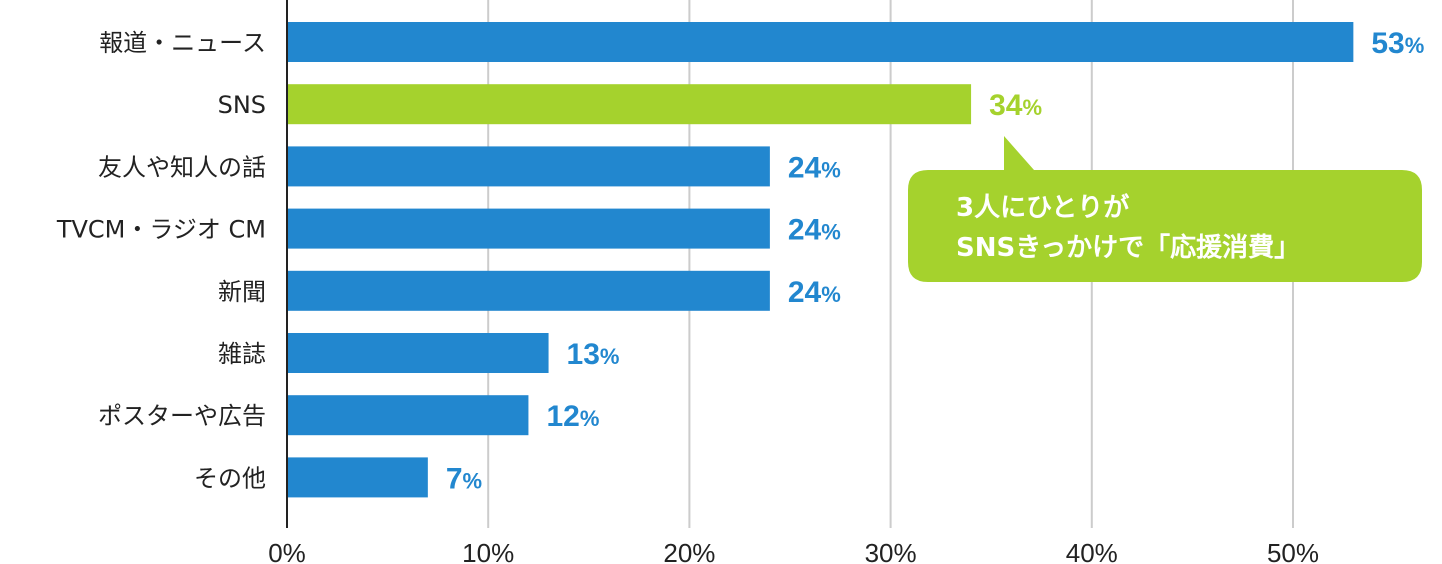  What do you see at coordinates (793, 551) in the screenshot?
I see `x-axis-ticks: 0% 10% 20% 30% 40% 50%` at bounding box center [793, 551].